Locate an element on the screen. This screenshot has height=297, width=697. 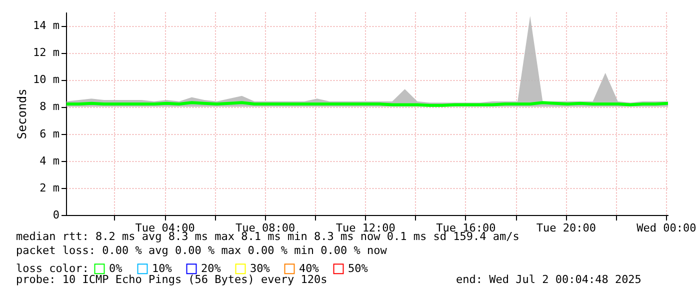
text: probe: 10 ICMP Echo Pings (56 Bytes) every 120s is located at coordinates (172, 279).